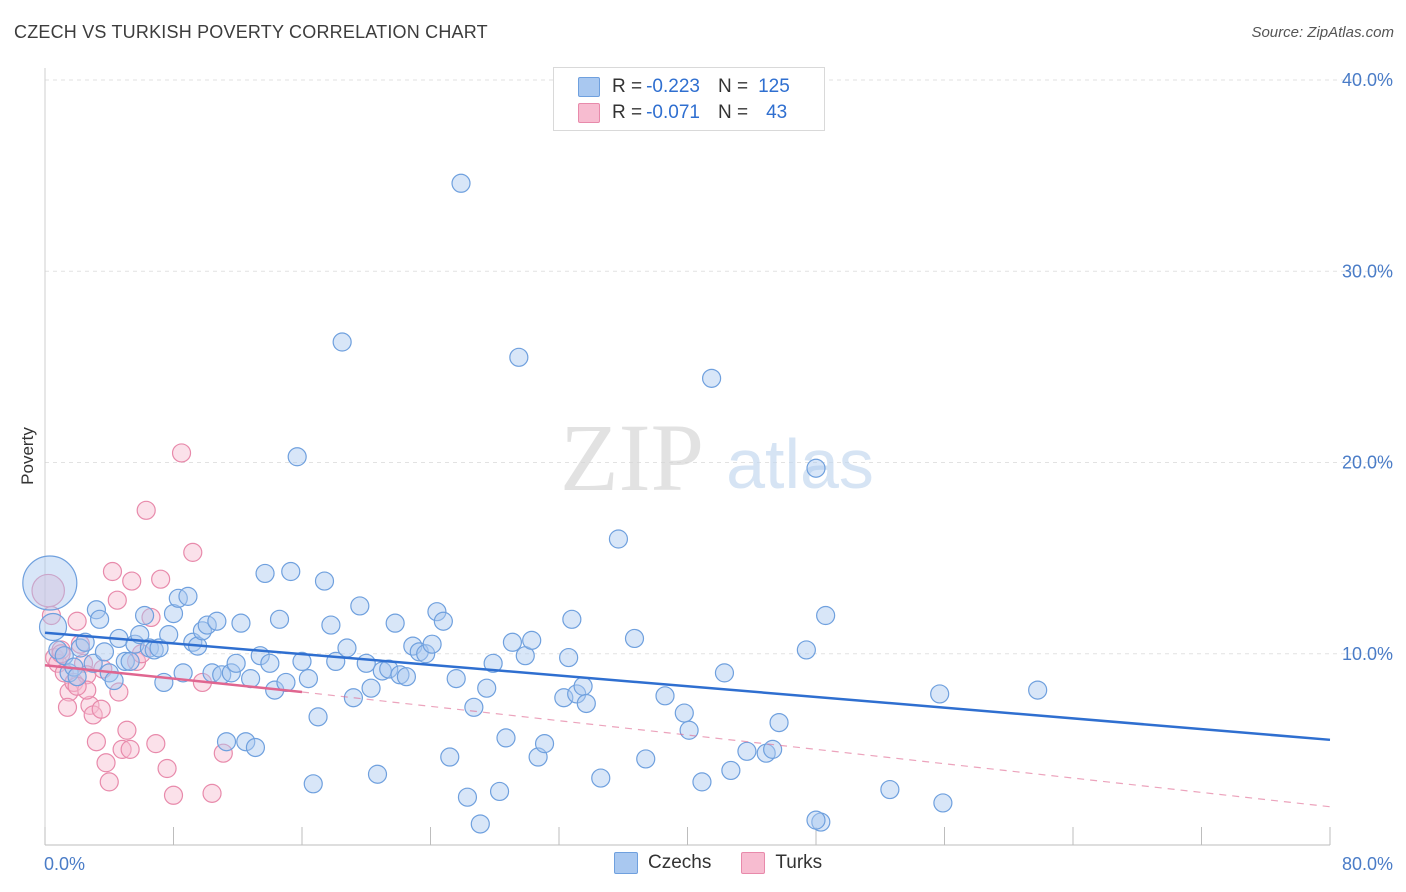 The width and height of the screenshot is (1406, 892). Describe the element at coordinates (64, 864) in the screenshot. I see `x-tick-label: 0.0%` at that location.